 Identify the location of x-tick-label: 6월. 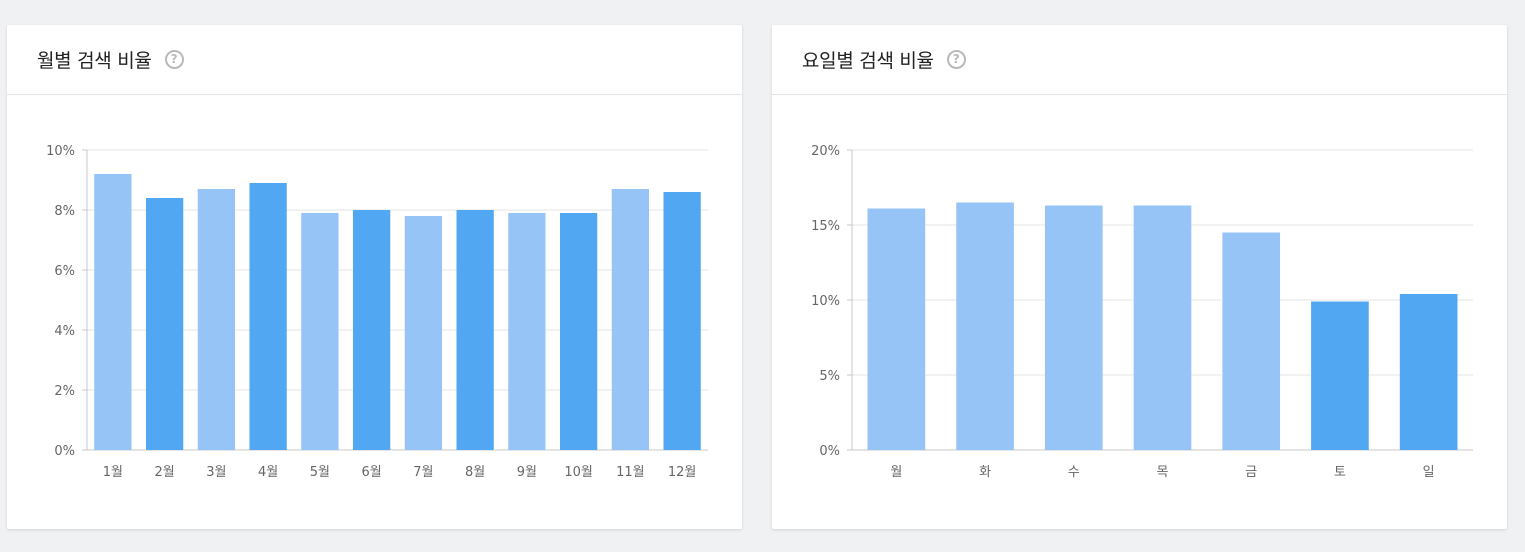
(372, 472).